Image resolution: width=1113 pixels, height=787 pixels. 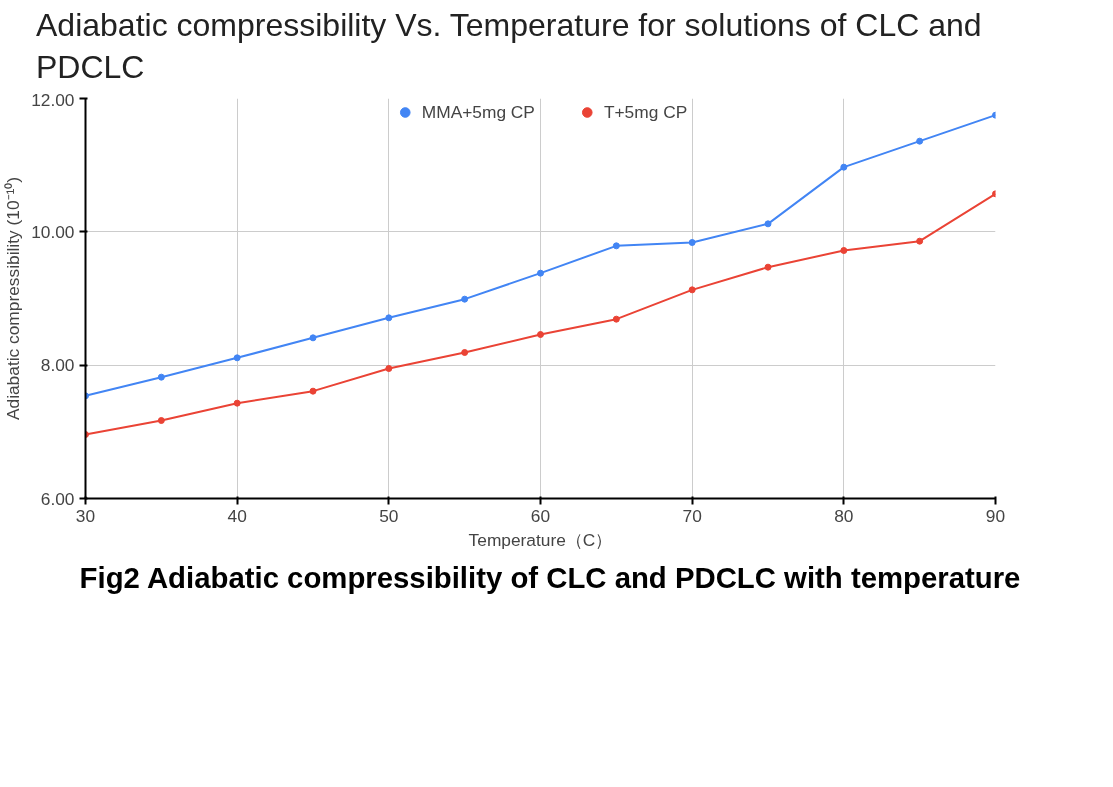 I want to click on x-tick-label: 60, so click(x=540, y=515).